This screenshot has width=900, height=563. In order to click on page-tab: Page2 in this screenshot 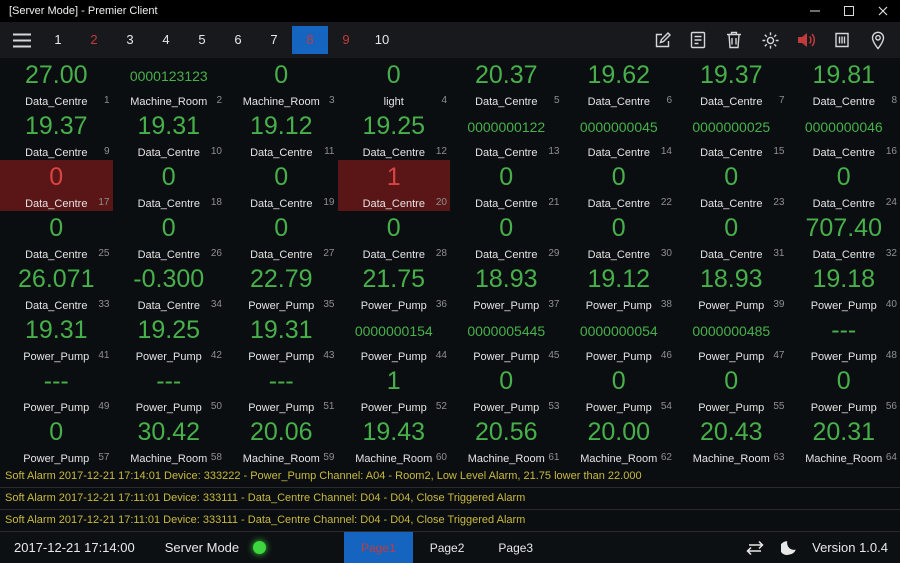, I will do `click(447, 547)`.